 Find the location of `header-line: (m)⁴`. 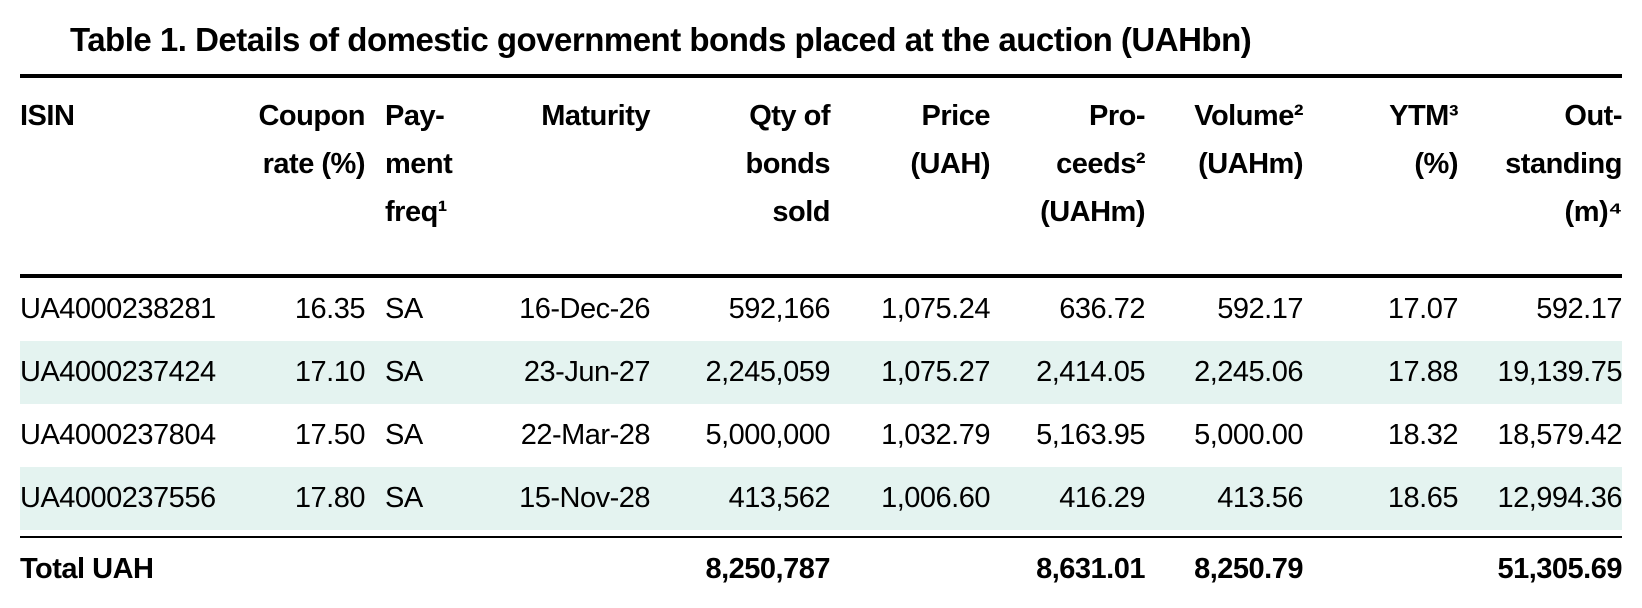

header-line: (m)⁴ is located at coordinates (1593, 212).